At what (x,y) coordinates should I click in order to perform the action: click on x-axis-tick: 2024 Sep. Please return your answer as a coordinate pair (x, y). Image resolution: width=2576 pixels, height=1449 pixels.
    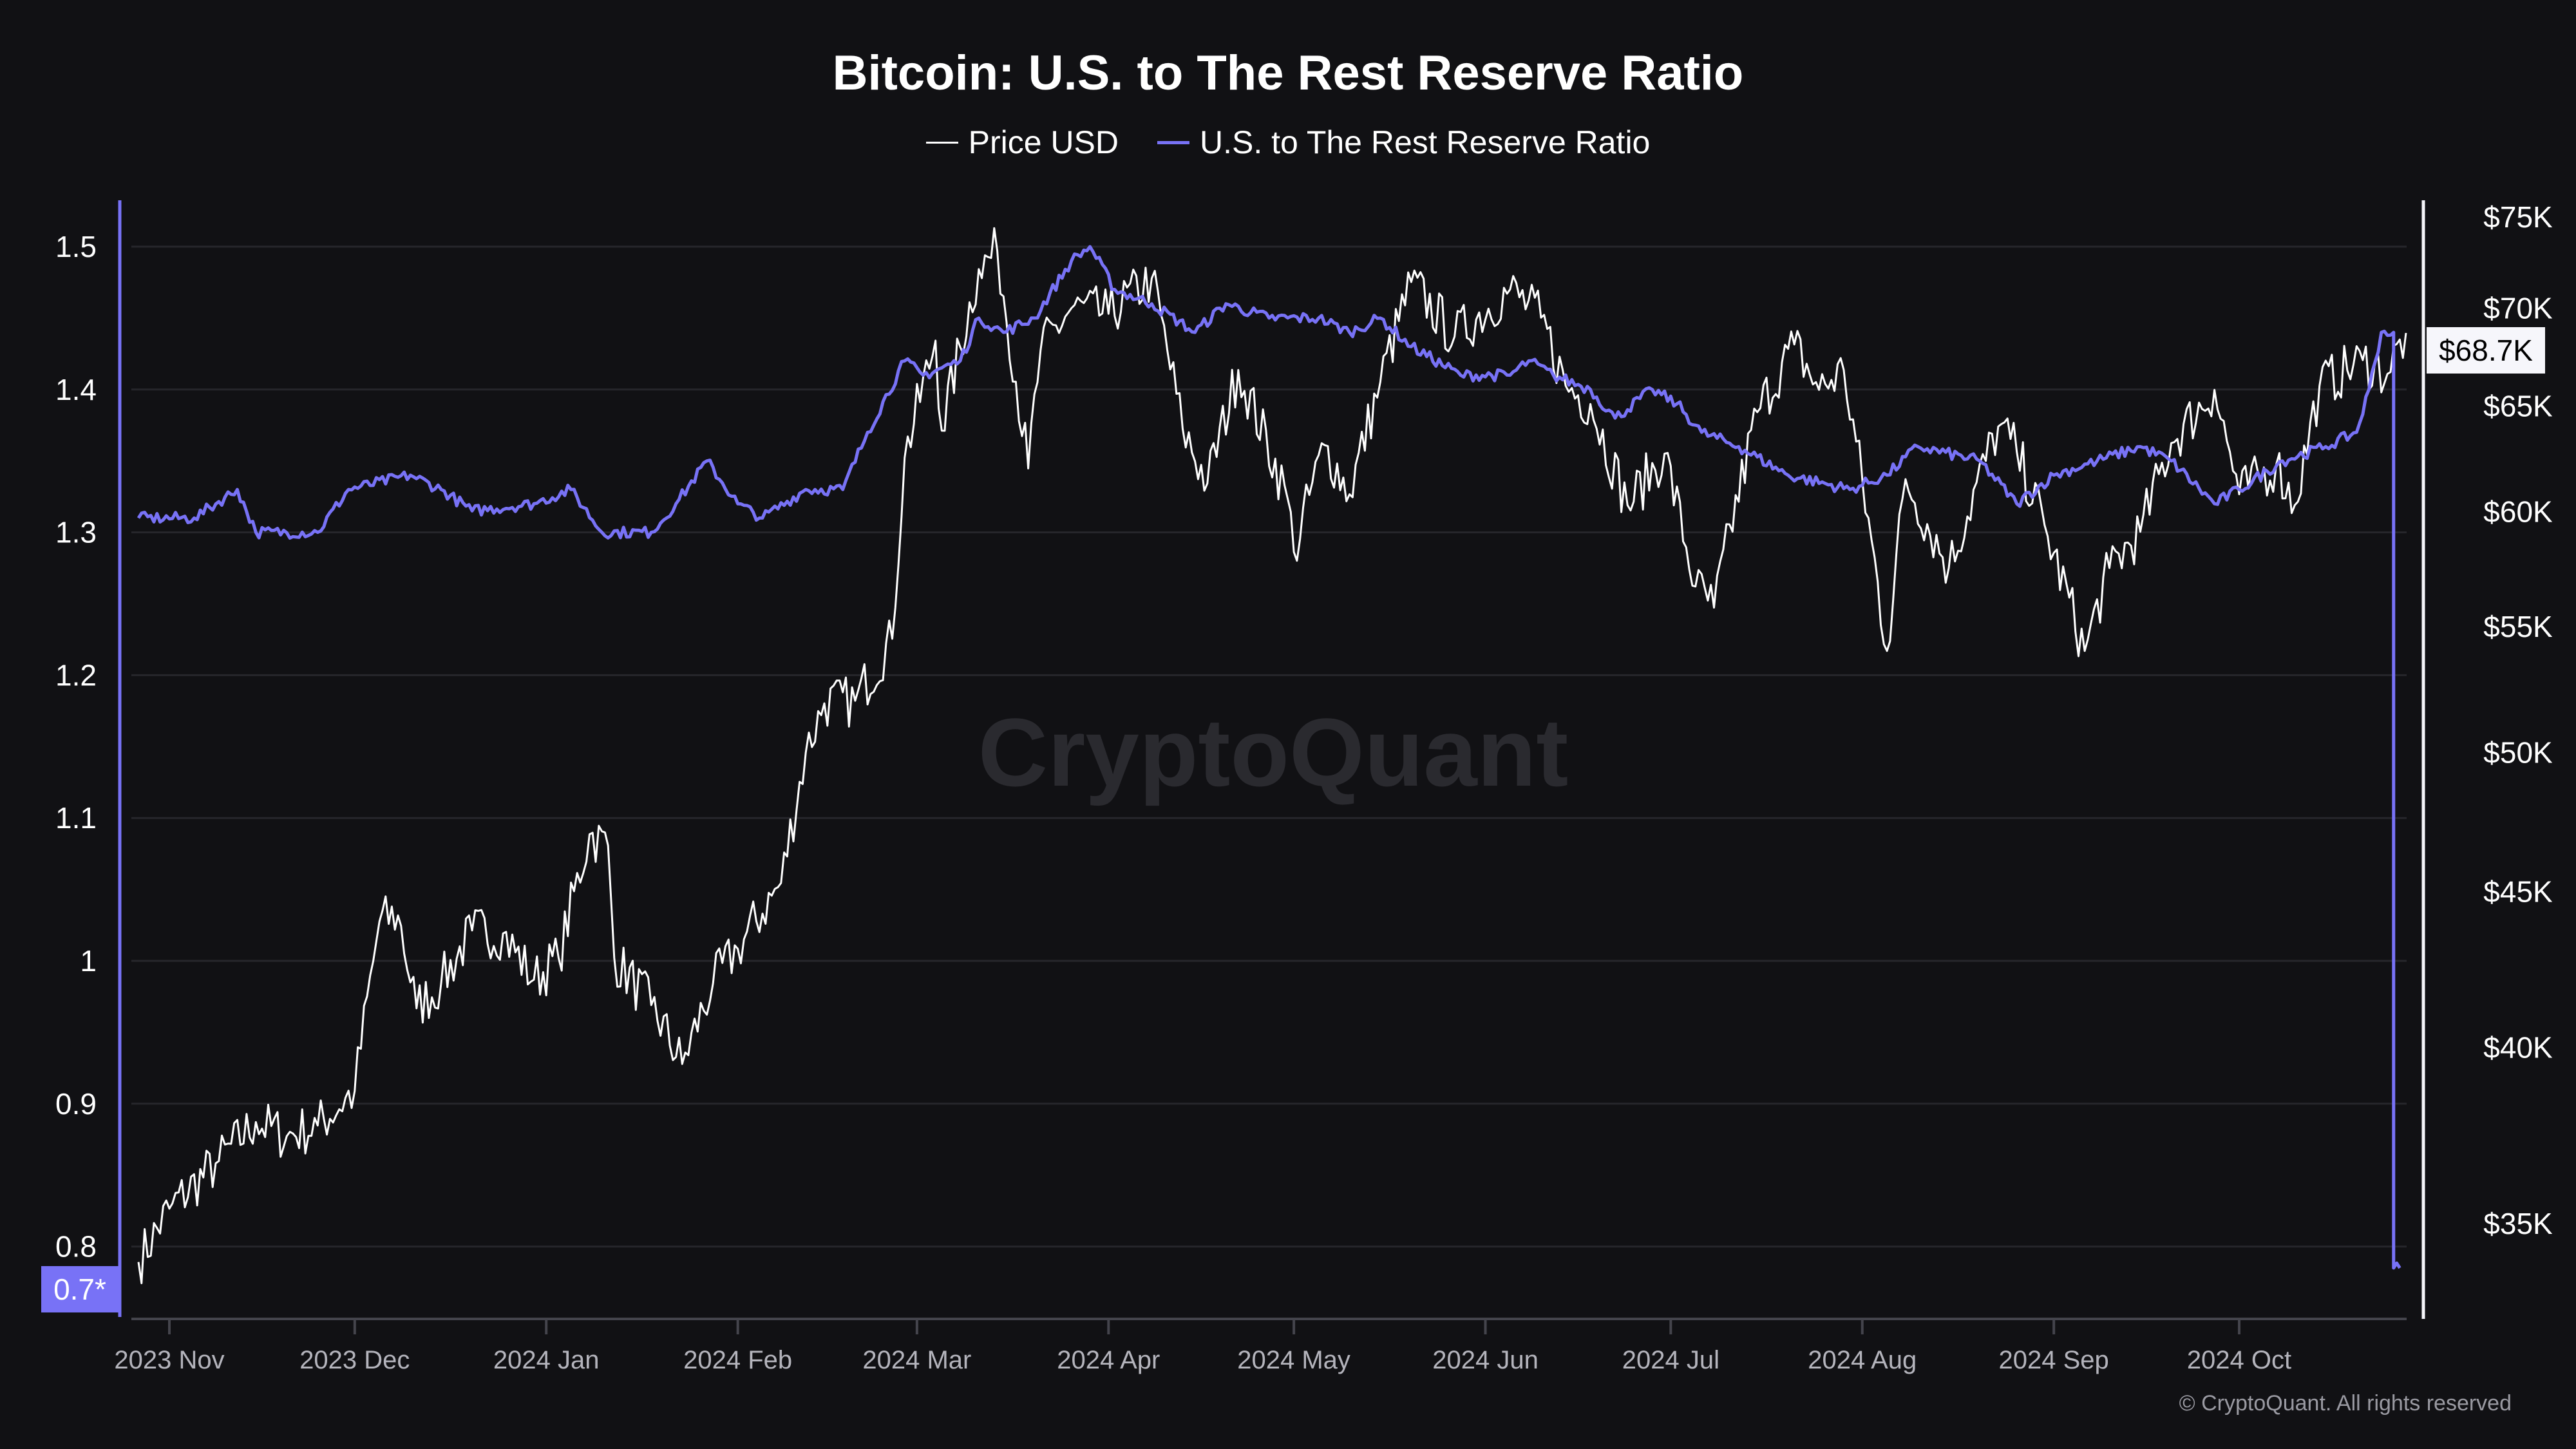
    Looking at the image, I should click on (2054, 1360).